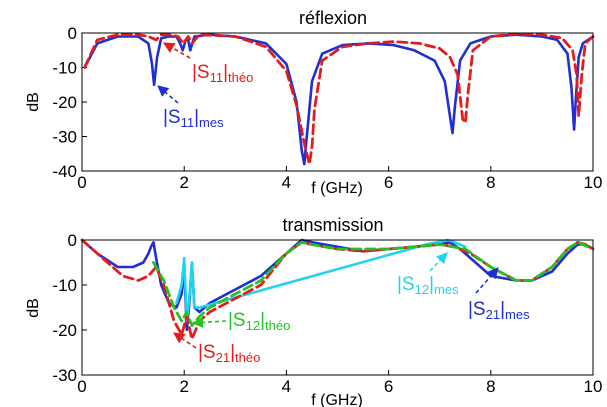 Image resolution: width=607 pixels, height=407 pixels. Describe the element at coordinates (33, 102) in the screenshot. I see `reflexion-ylabel: dB` at that location.